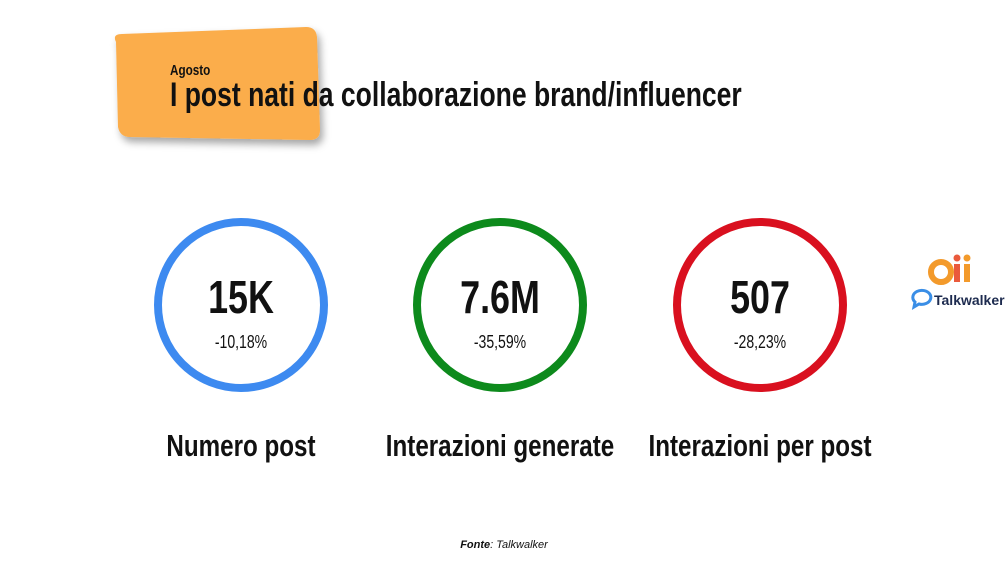  I want to click on kpi-label: Interazioni per post, so click(760, 445).